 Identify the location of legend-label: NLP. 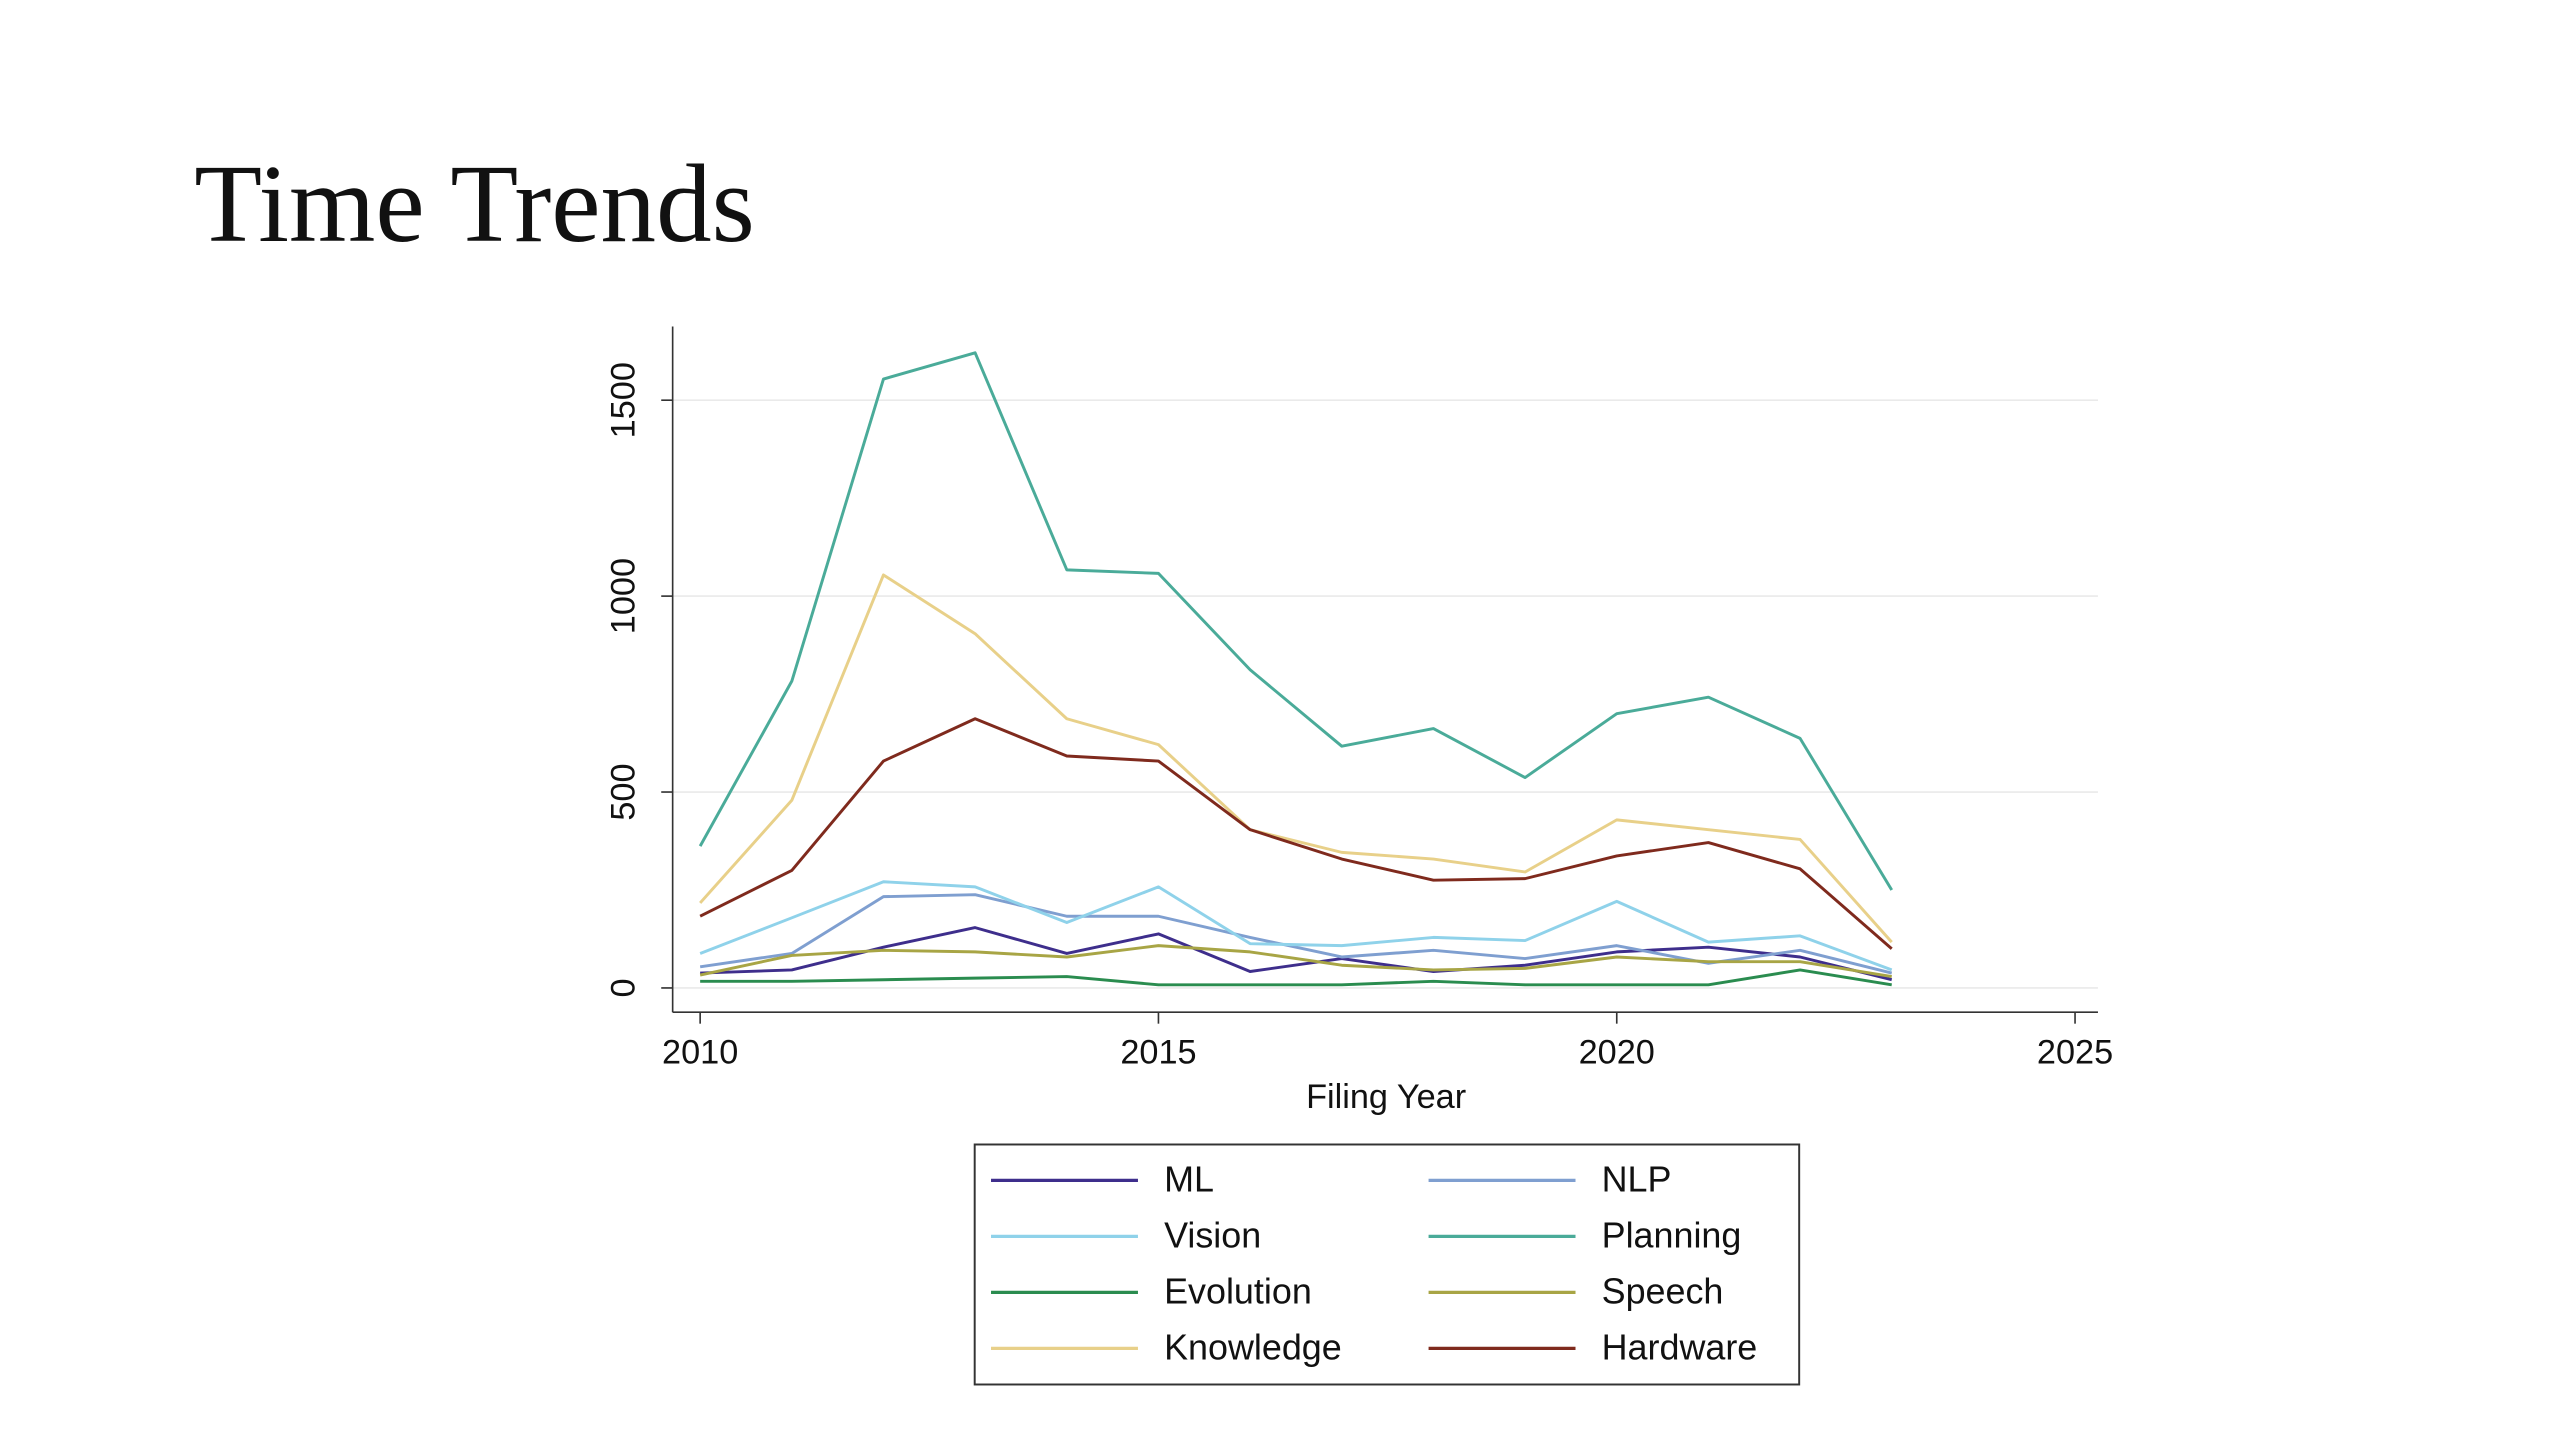
(1637, 1179).